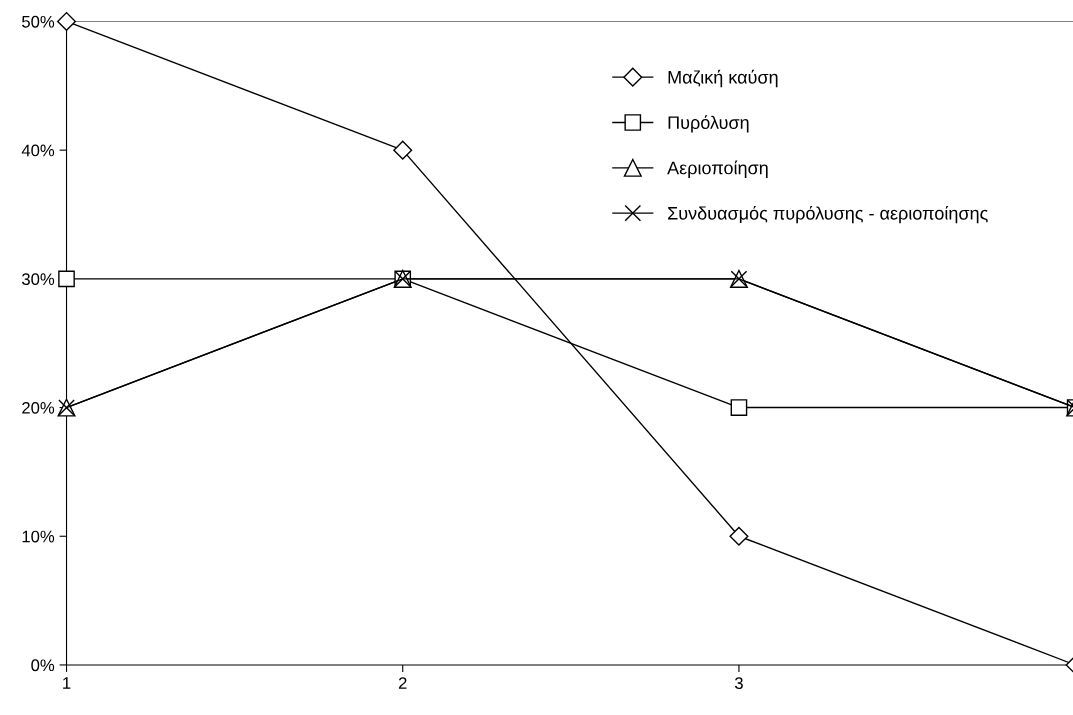 Image resolution: width=1073 pixels, height=715 pixels. What do you see at coordinates (828, 214) in the screenshot?
I see `legend-label: Συνδυασμός πυρόλυσης - αεριοποίησης` at bounding box center [828, 214].